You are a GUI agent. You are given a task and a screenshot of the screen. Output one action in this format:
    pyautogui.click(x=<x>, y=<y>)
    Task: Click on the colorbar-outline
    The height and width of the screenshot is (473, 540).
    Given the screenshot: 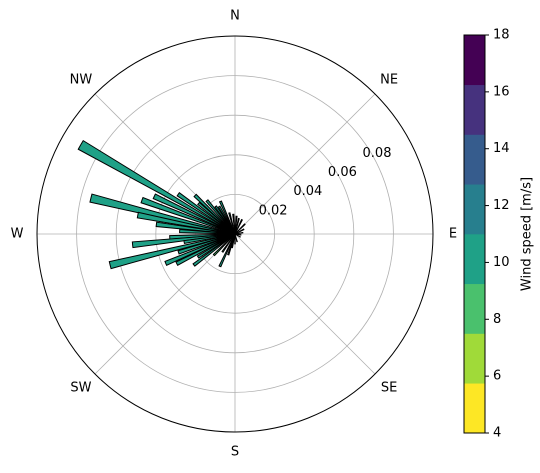 What is the action you would take?
    pyautogui.click(x=474, y=234)
    